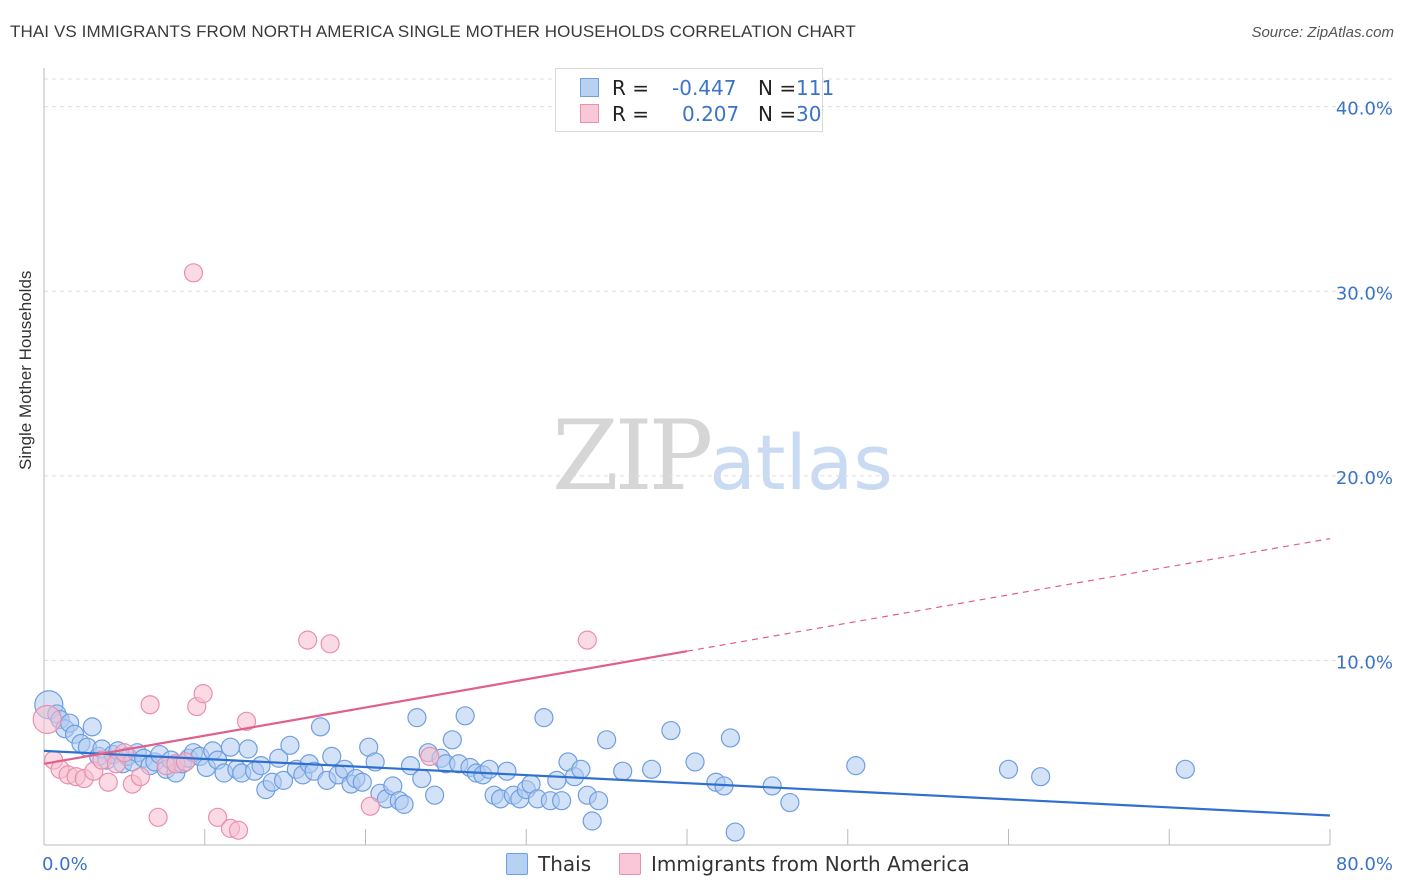  Describe the element at coordinates (25, 370) in the screenshot. I see `y-axis-label: Single Mother Households` at that location.